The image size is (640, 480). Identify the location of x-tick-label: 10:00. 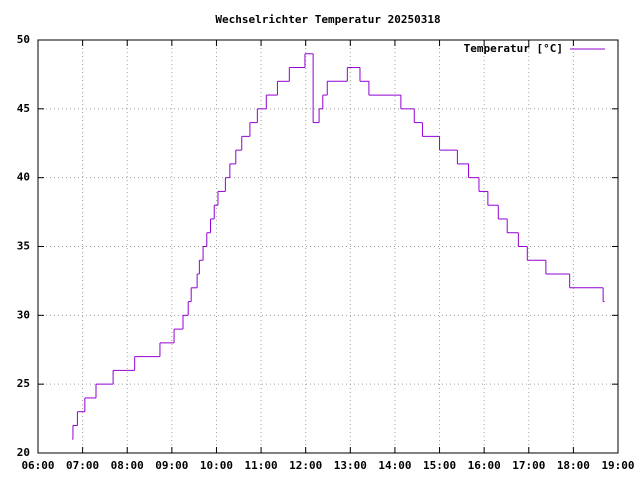
(216, 465).